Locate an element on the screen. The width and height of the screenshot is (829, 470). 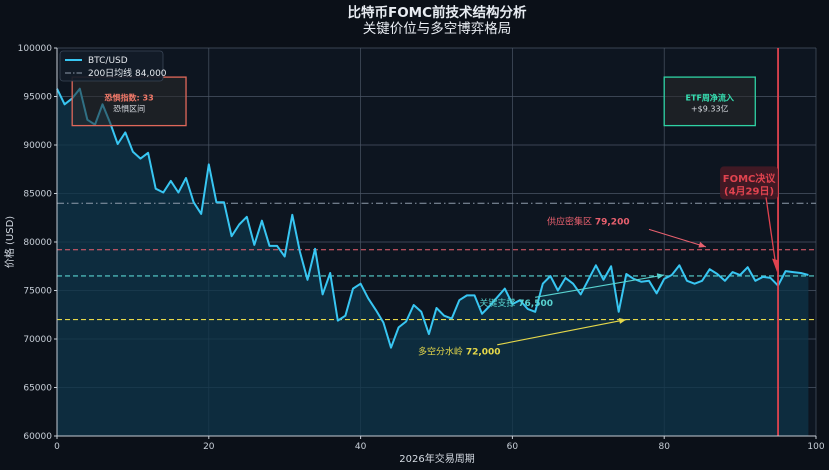
level-annotation: 多空分水岭 72,000 is located at coordinates (459, 352).